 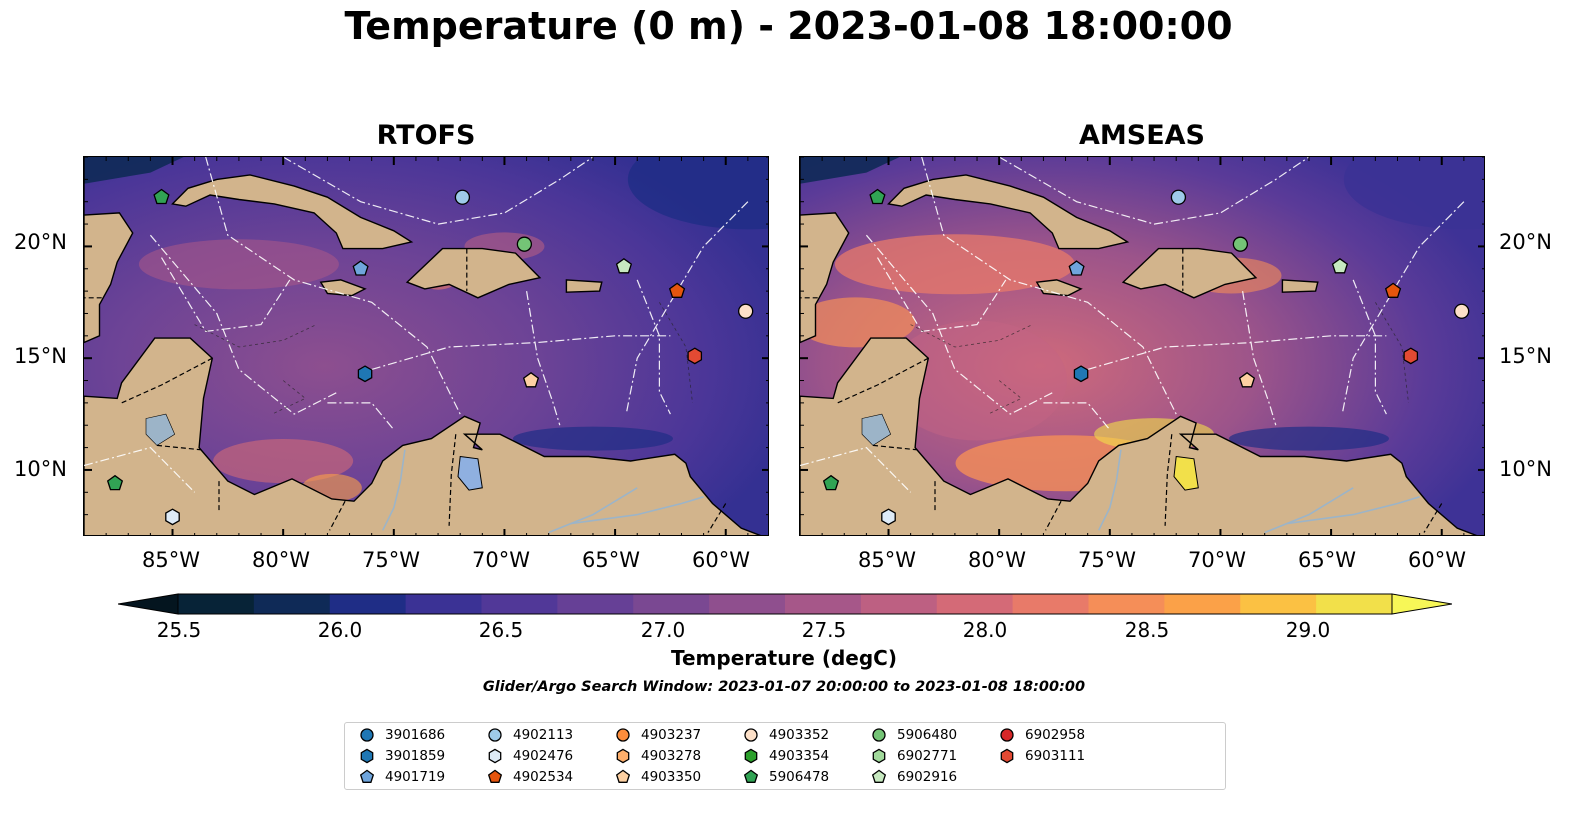 What do you see at coordinates (281, 560) in the screenshot?
I see `lon-label-80w: 80°W` at bounding box center [281, 560].